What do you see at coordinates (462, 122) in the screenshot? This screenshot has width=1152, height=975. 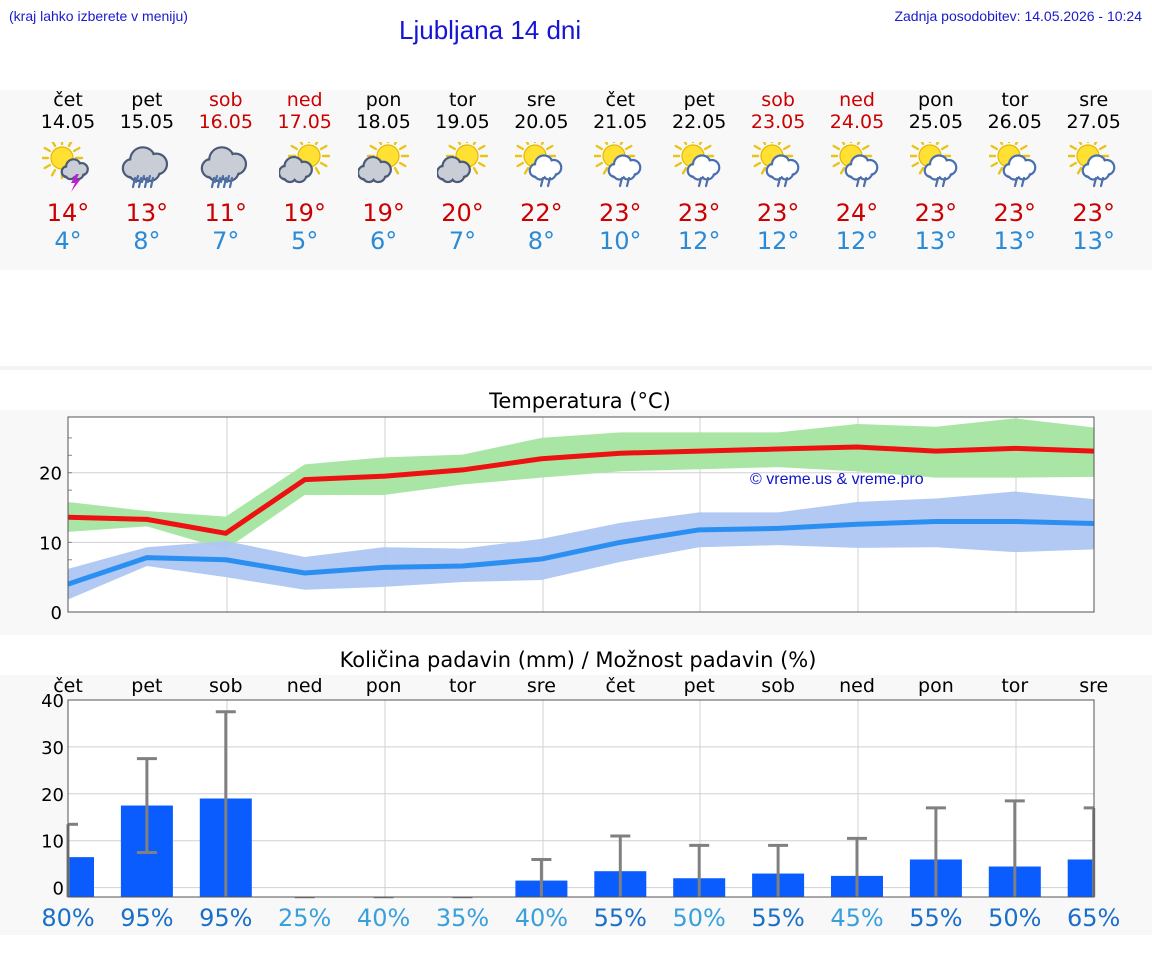 I see `day-date: 19.05` at bounding box center [462, 122].